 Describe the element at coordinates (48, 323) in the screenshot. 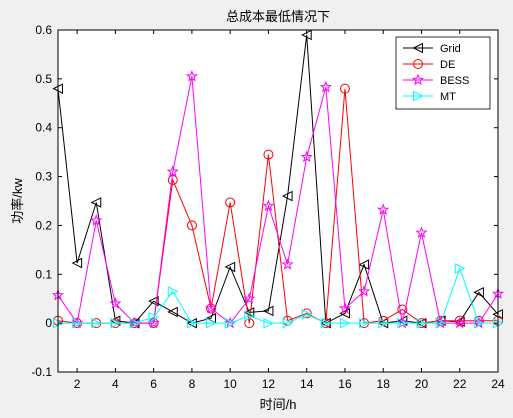

I see `y-tick-label: 0` at that location.